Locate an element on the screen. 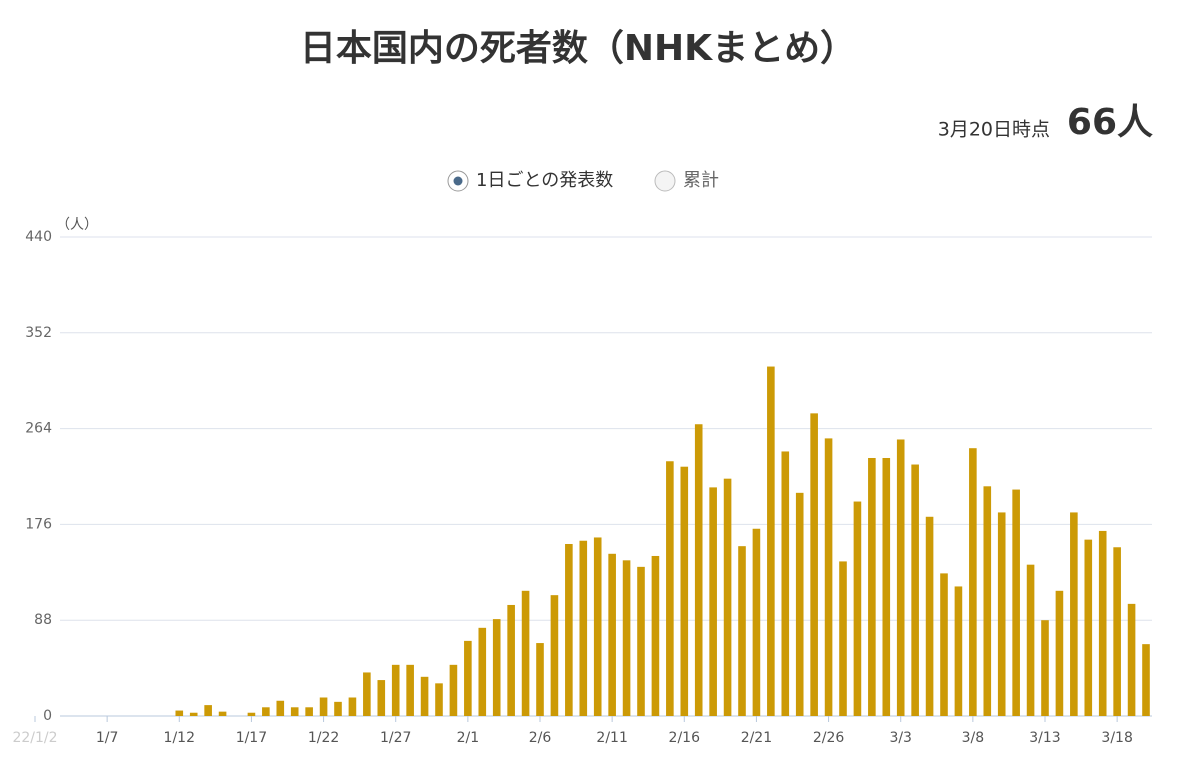  option-label: 1日ごとの発表数 is located at coordinates (544, 180).